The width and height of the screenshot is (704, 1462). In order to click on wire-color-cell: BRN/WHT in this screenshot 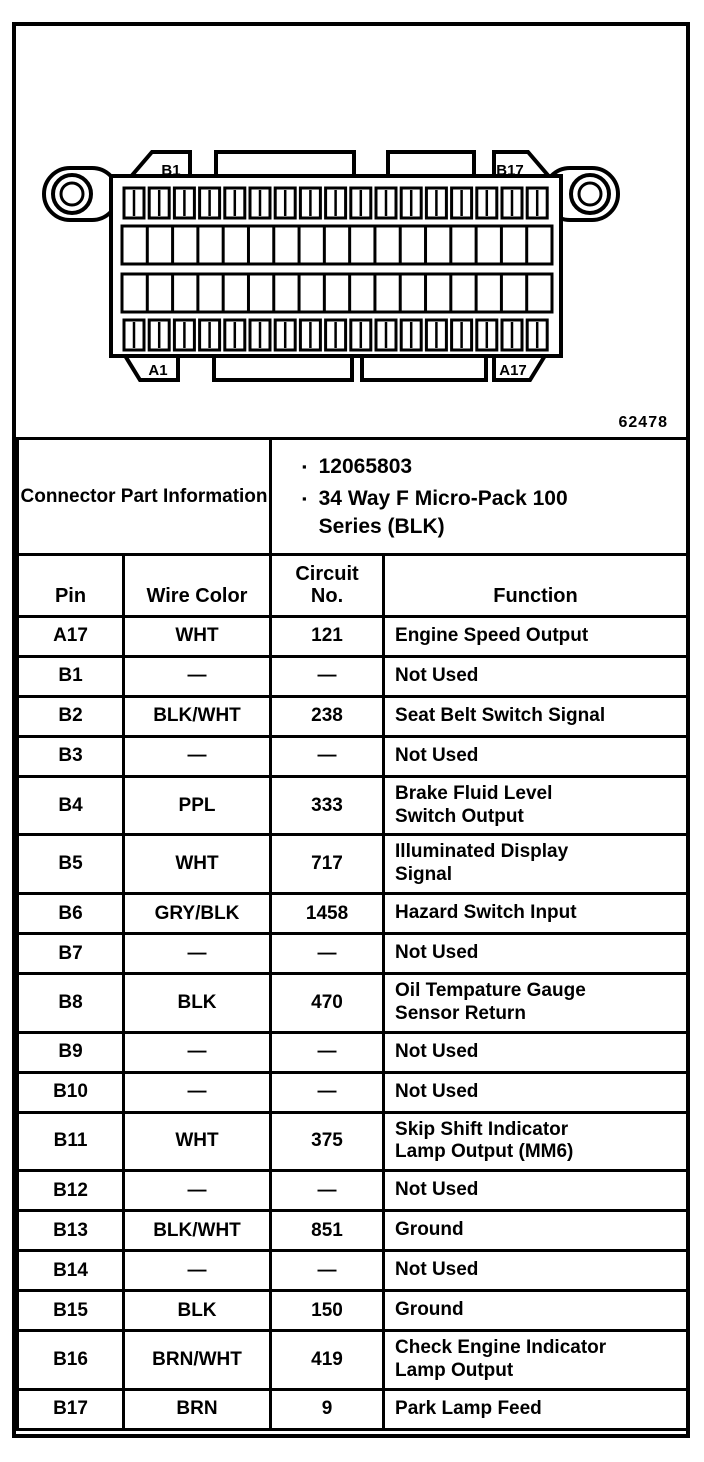, I will do `click(197, 1360)`.